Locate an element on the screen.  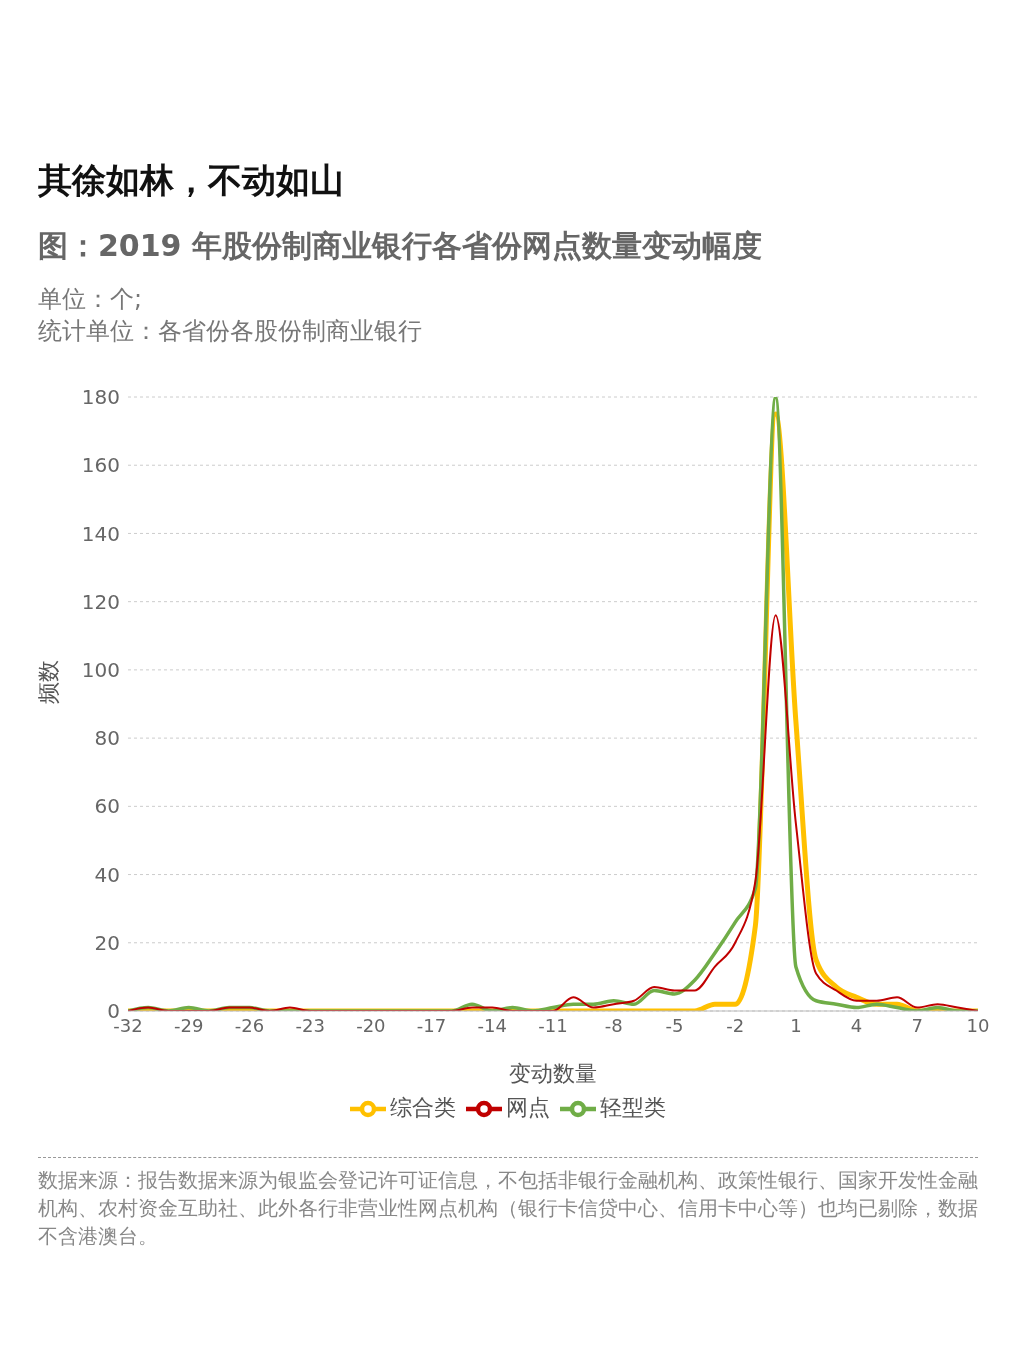
legend-label: 轻型类 is located at coordinates (633, 1107).